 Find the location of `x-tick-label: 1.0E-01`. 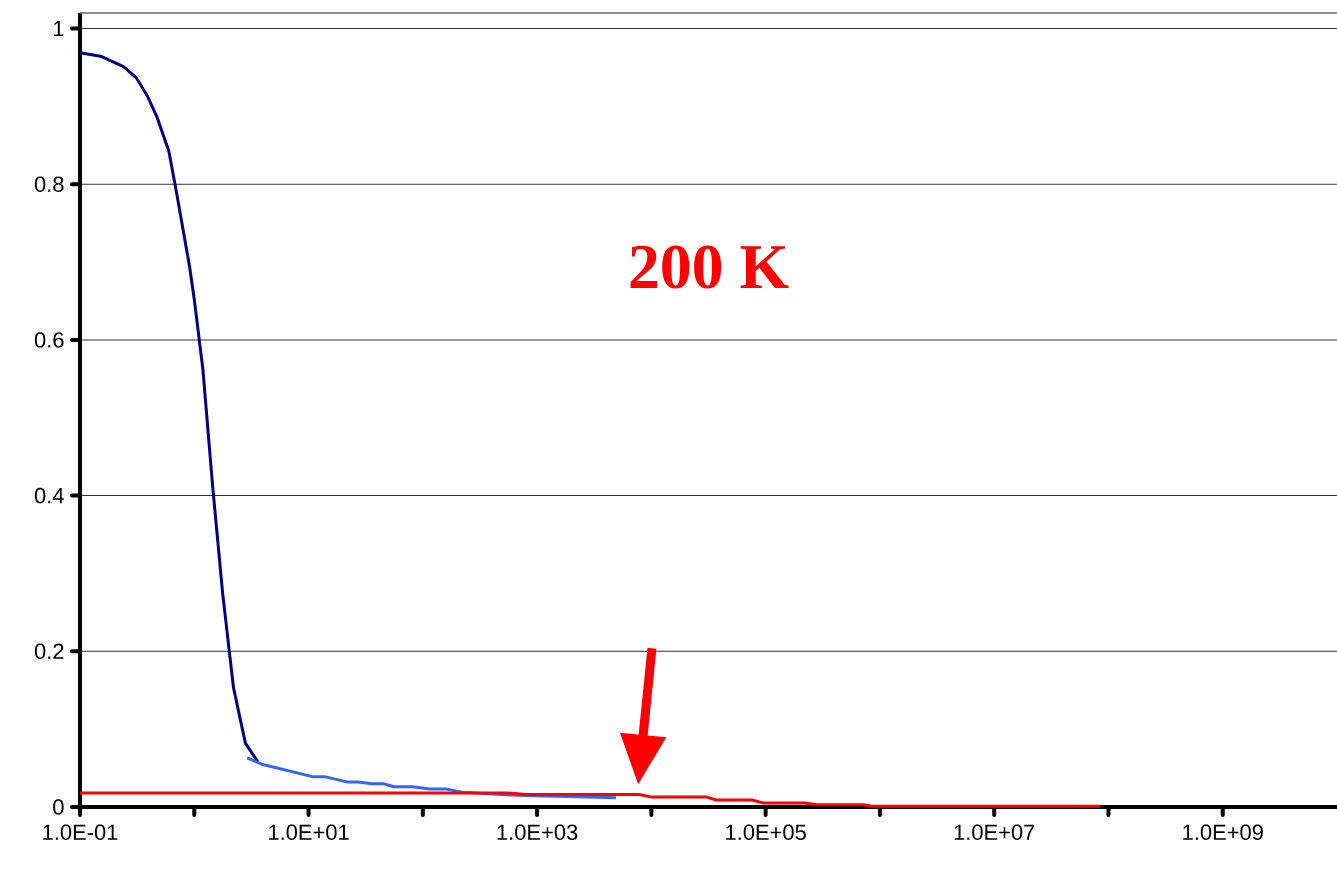

x-tick-label: 1.0E-01 is located at coordinates (80, 832).